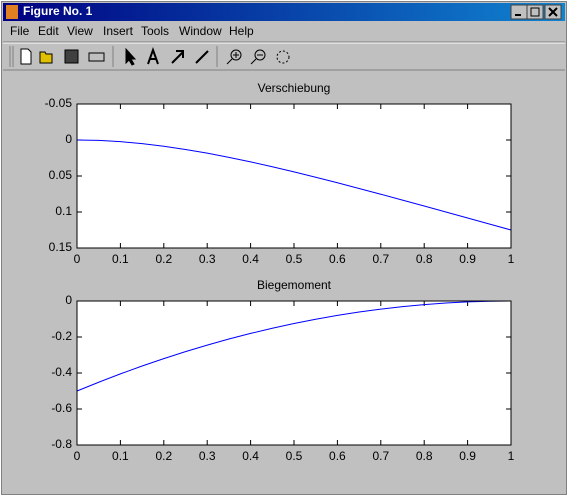 The width and height of the screenshot is (568, 496). I want to click on print-icon, so click(96, 57).